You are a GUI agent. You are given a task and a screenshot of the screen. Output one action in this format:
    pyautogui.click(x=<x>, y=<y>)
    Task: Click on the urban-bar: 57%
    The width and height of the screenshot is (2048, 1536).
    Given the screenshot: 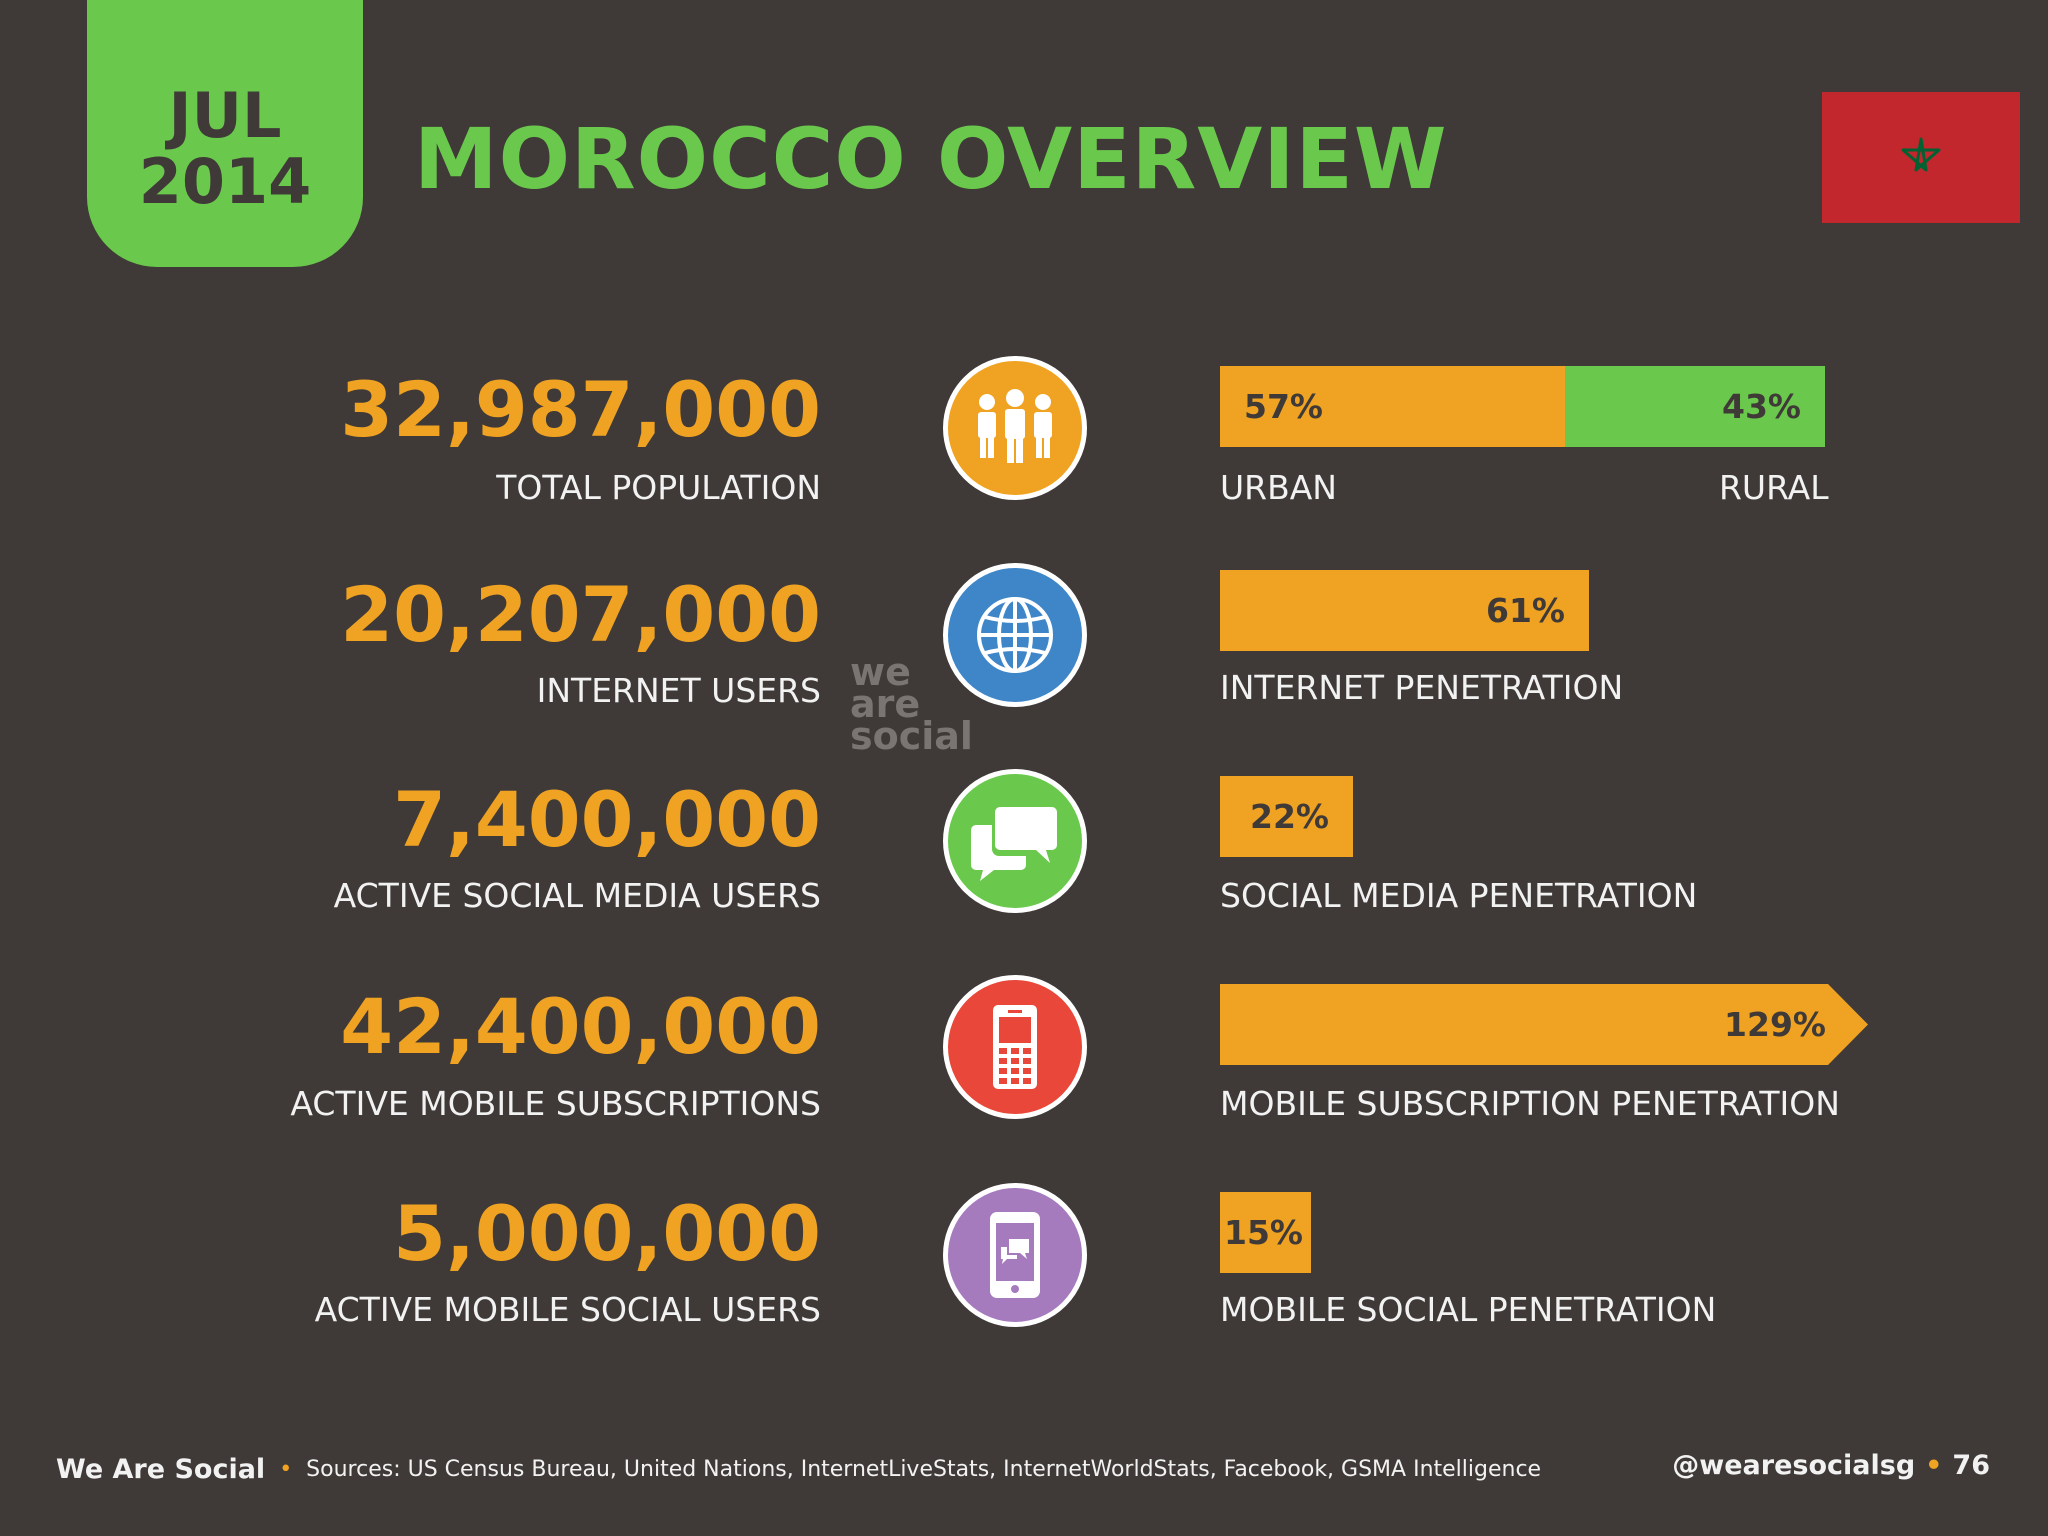 What is the action you would take?
    pyautogui.click(x=1392, y=406)
    